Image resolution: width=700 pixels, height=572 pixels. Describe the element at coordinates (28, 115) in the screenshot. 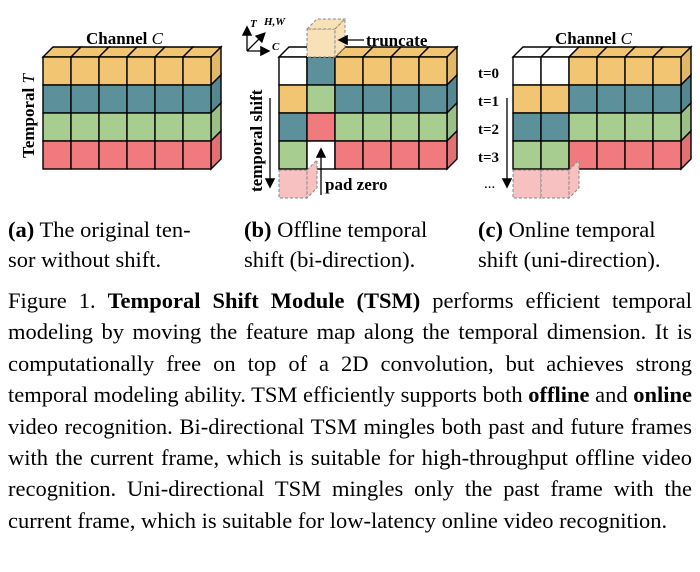

I see `panel-a-temporal-label: Temporal T` at that location.